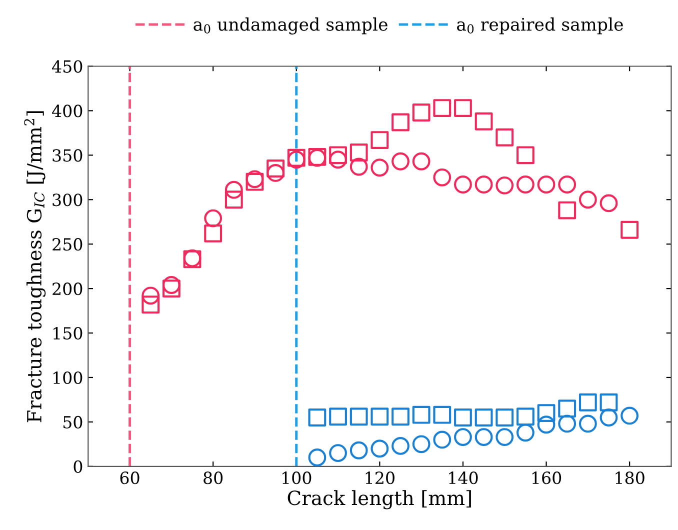 The height and width of the screenshot is (530, 678). I want to click on x-tick-label: 80, so click(213, 478).